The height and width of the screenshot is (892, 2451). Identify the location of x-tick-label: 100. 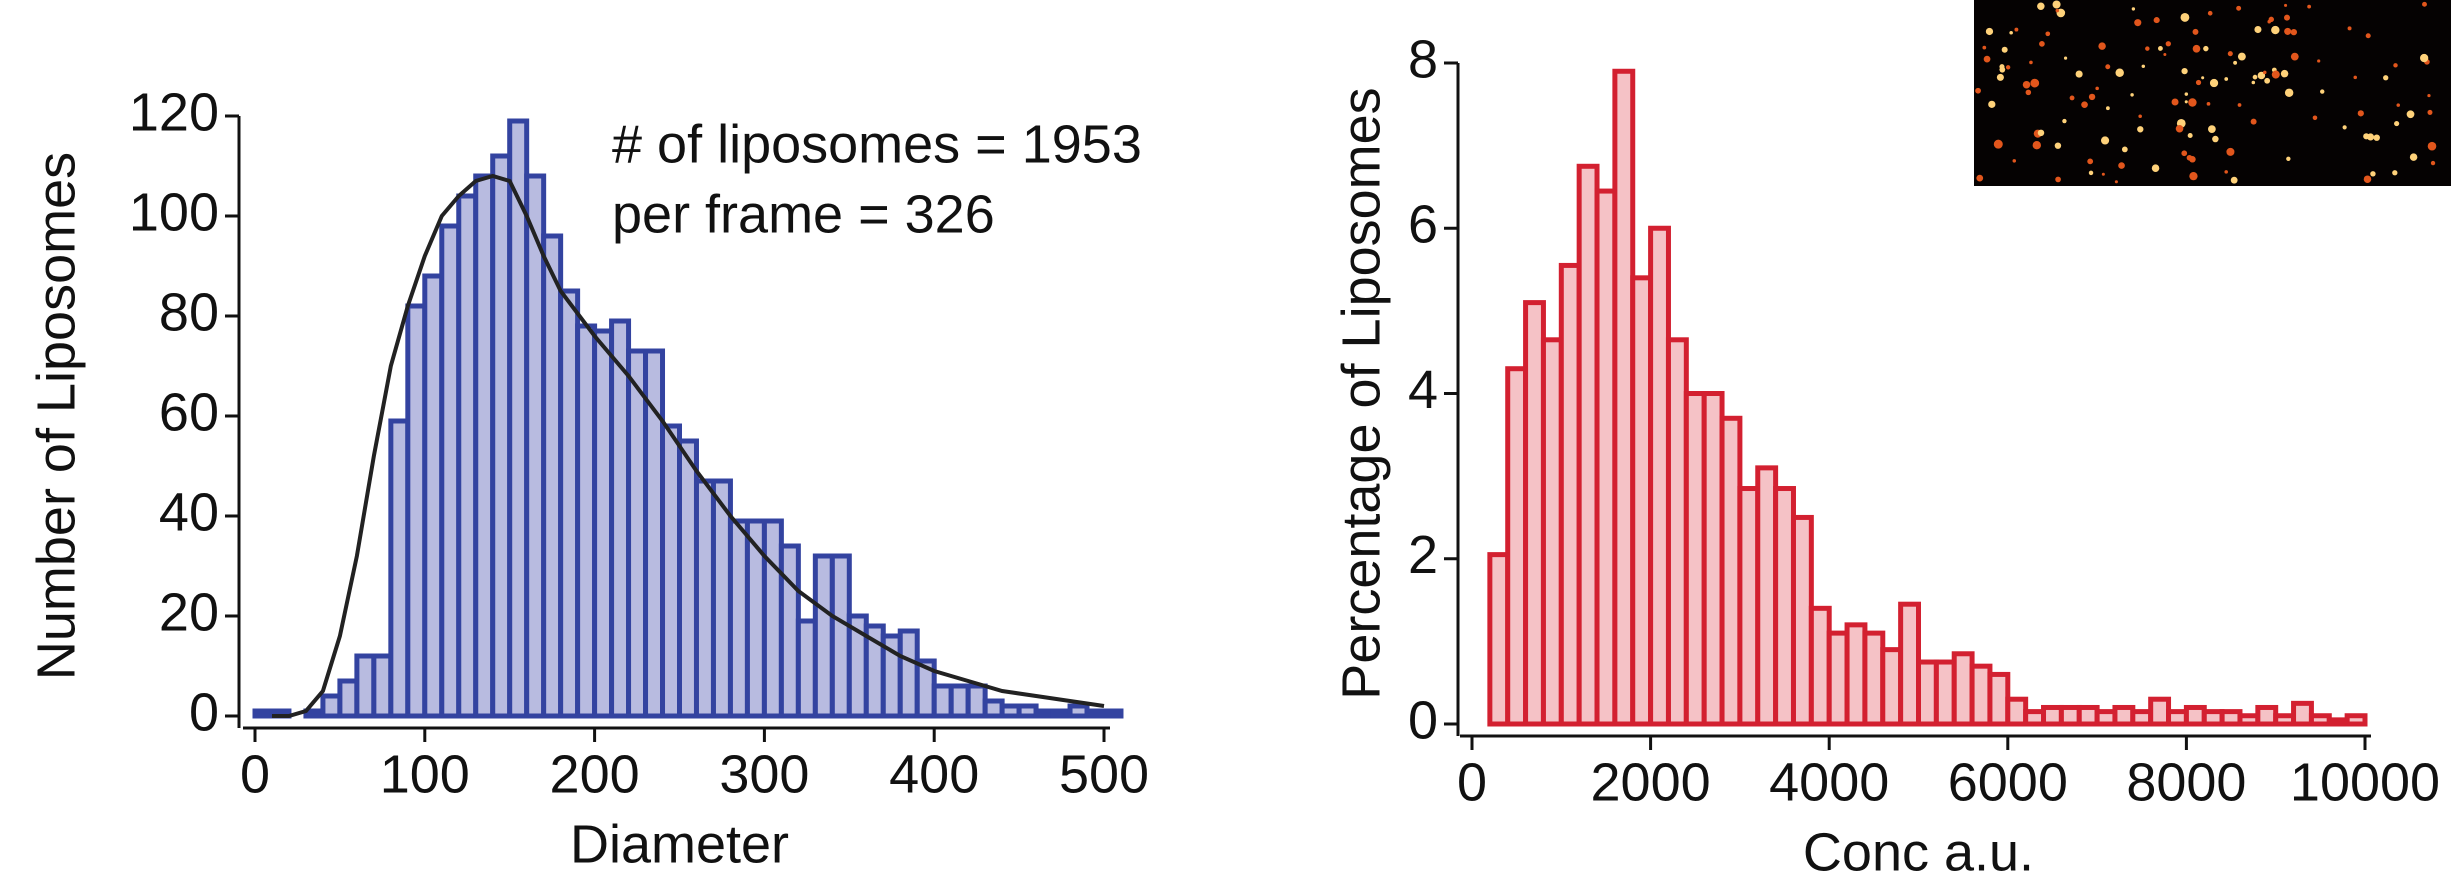
(425, 774).